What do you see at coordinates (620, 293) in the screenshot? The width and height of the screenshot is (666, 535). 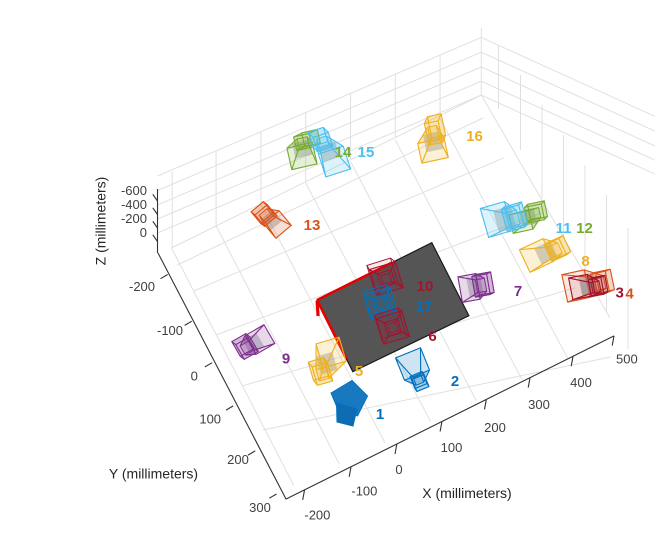 I see `svg-text: 3` at bounding box center [620, 293].